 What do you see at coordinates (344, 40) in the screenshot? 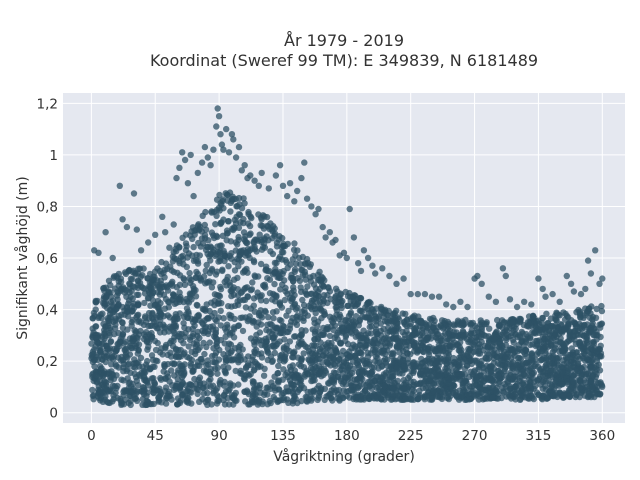
I see `chart-title-line-1: År 1979 - 2019` at bounding box center [344, 40].